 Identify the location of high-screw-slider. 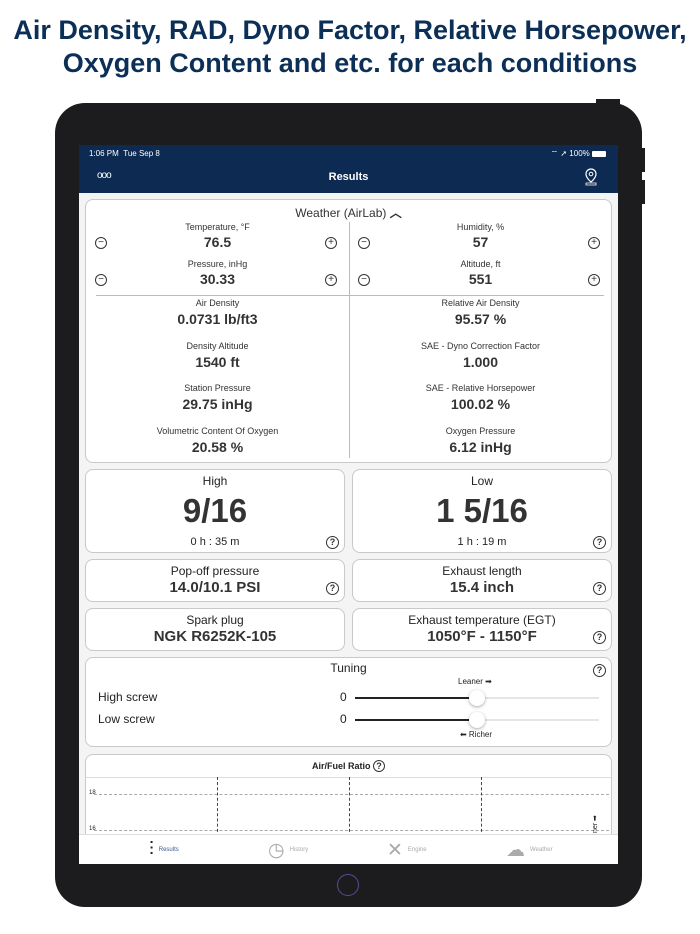
(477, 698).